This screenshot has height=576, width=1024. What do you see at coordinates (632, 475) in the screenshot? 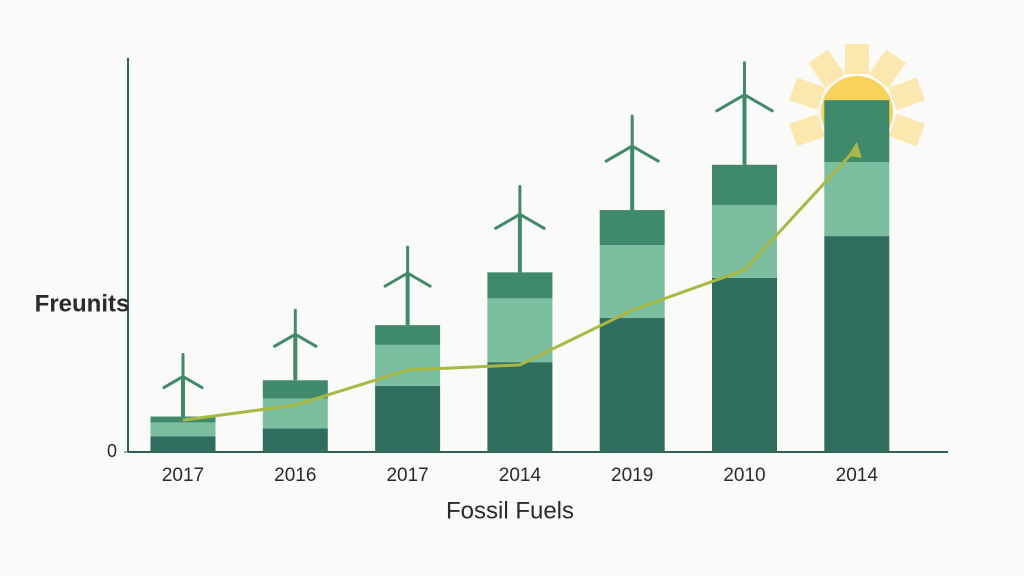
I see `x-tick-label: 2019` at bounding box center [632, 475].